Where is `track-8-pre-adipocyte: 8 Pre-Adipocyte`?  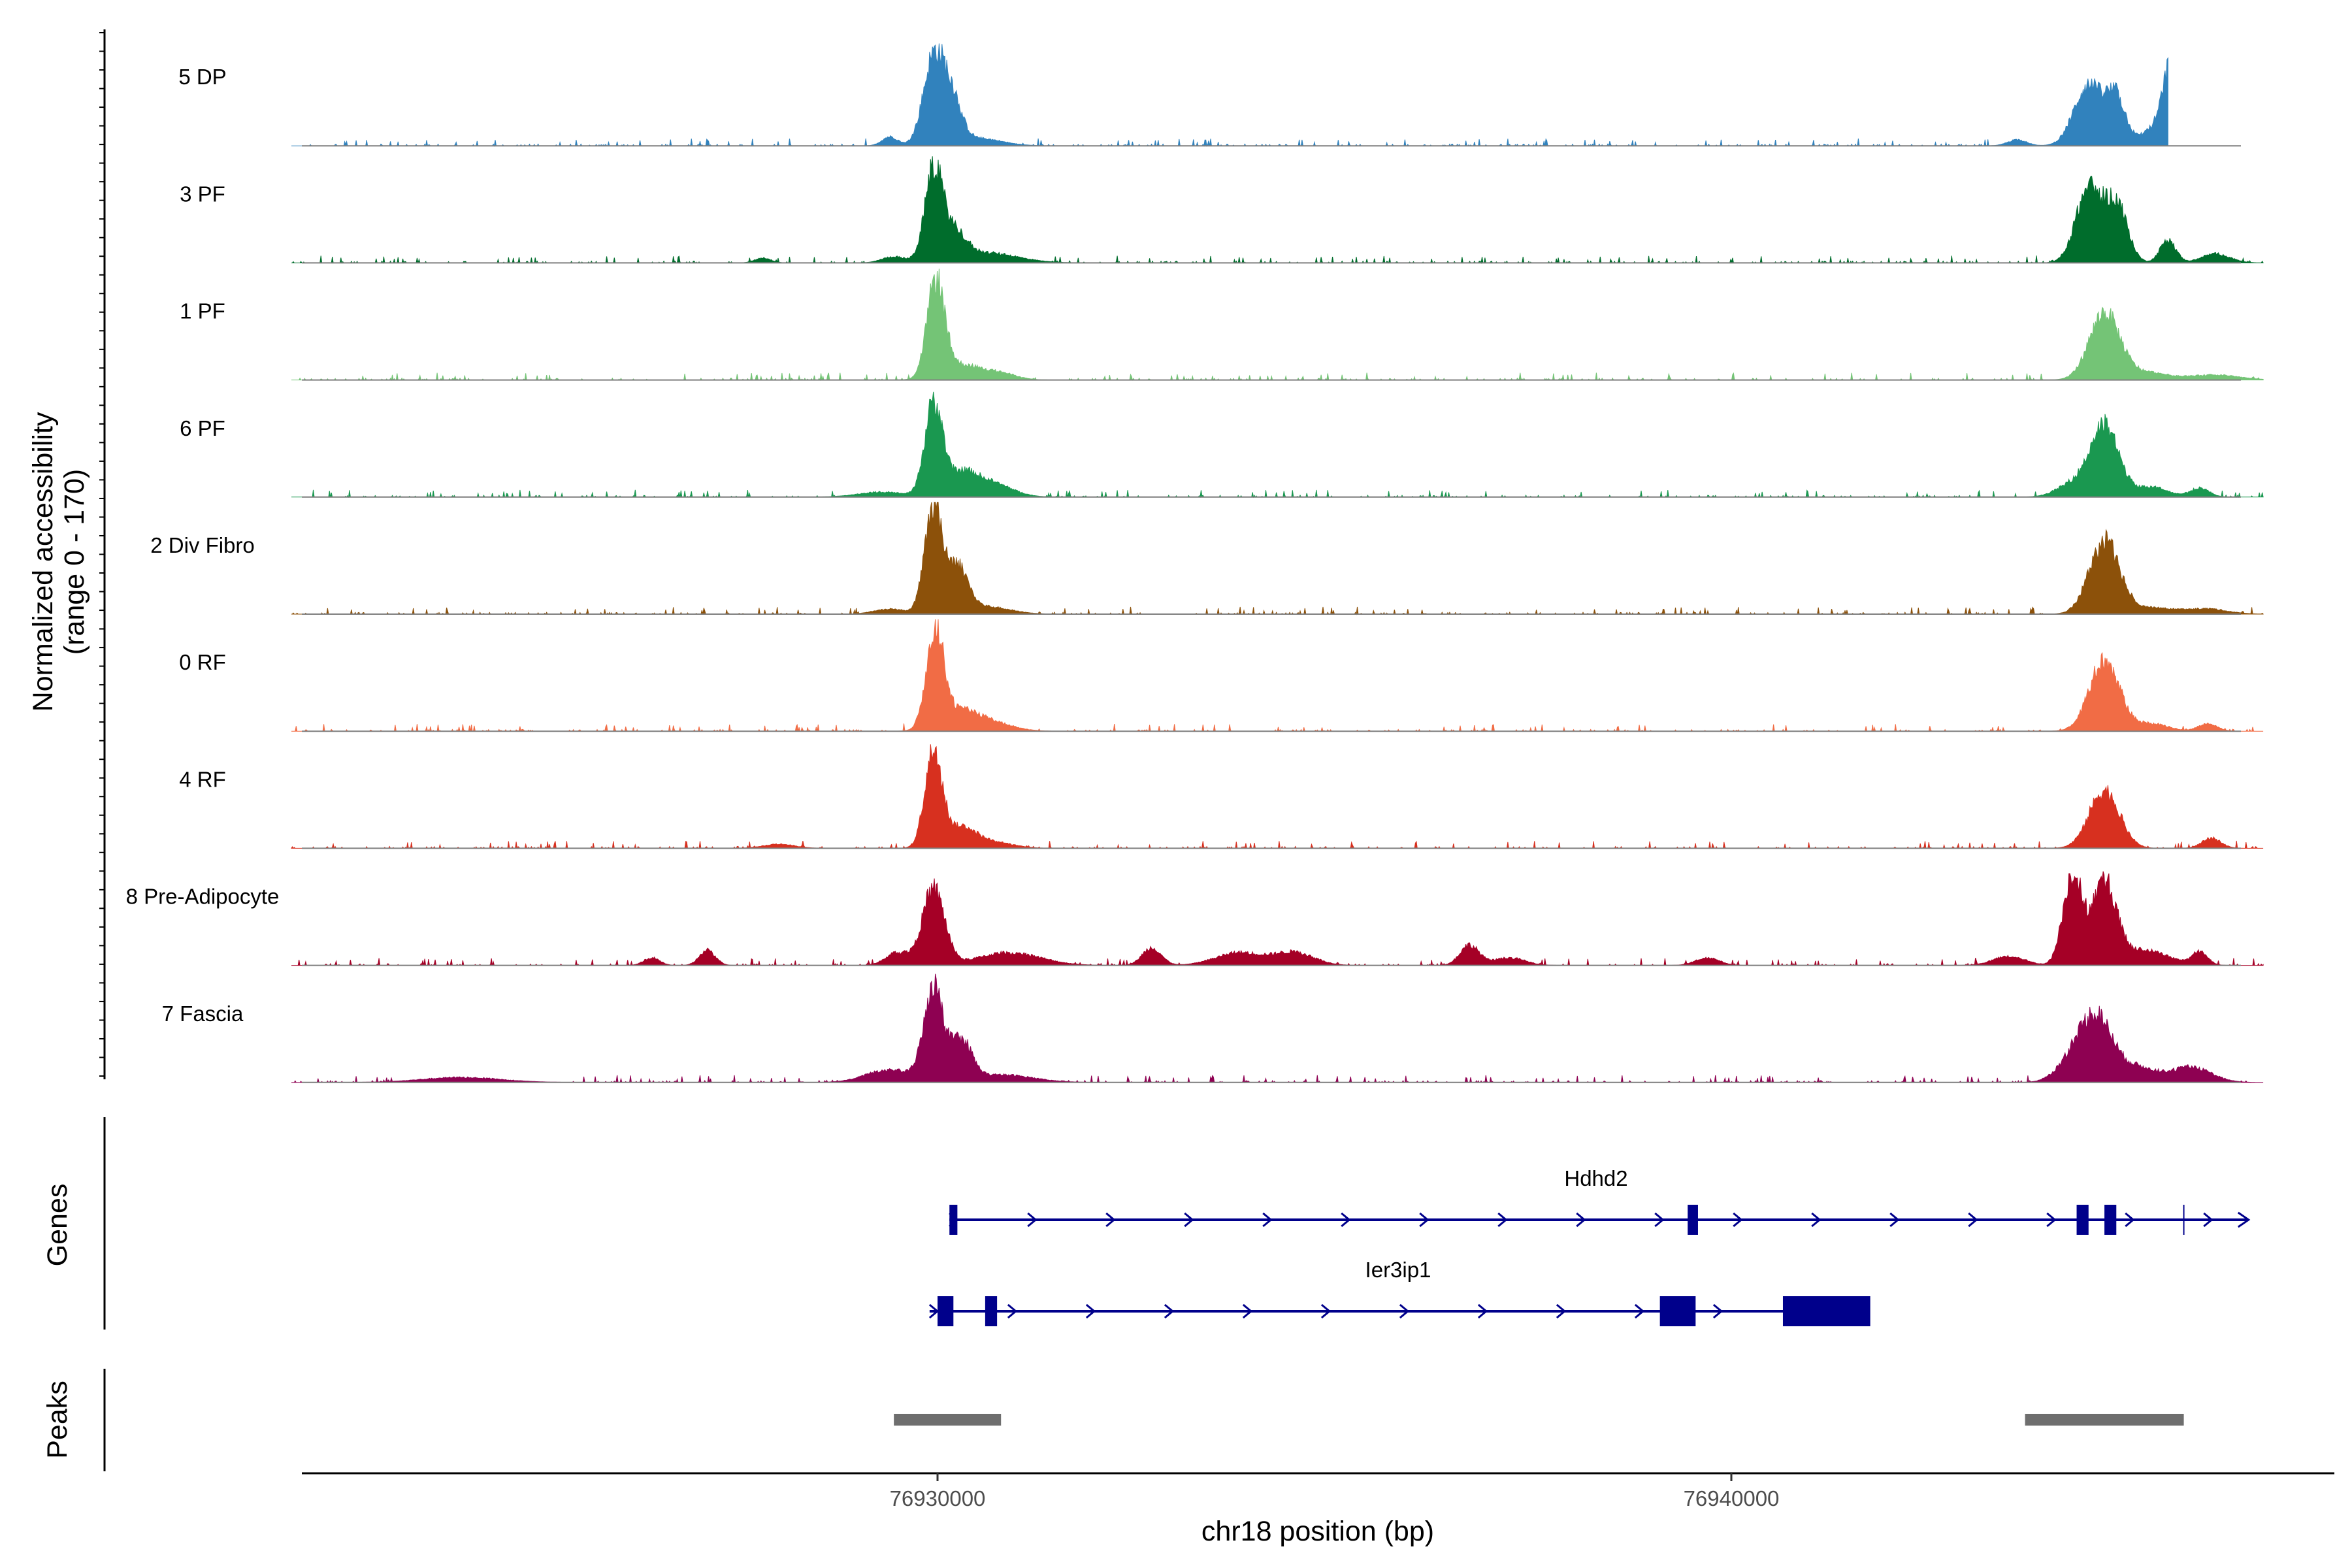
track-8-pre-adipocyte: 8 Pre-Adipocyte is located at coordinates (1195, 919).